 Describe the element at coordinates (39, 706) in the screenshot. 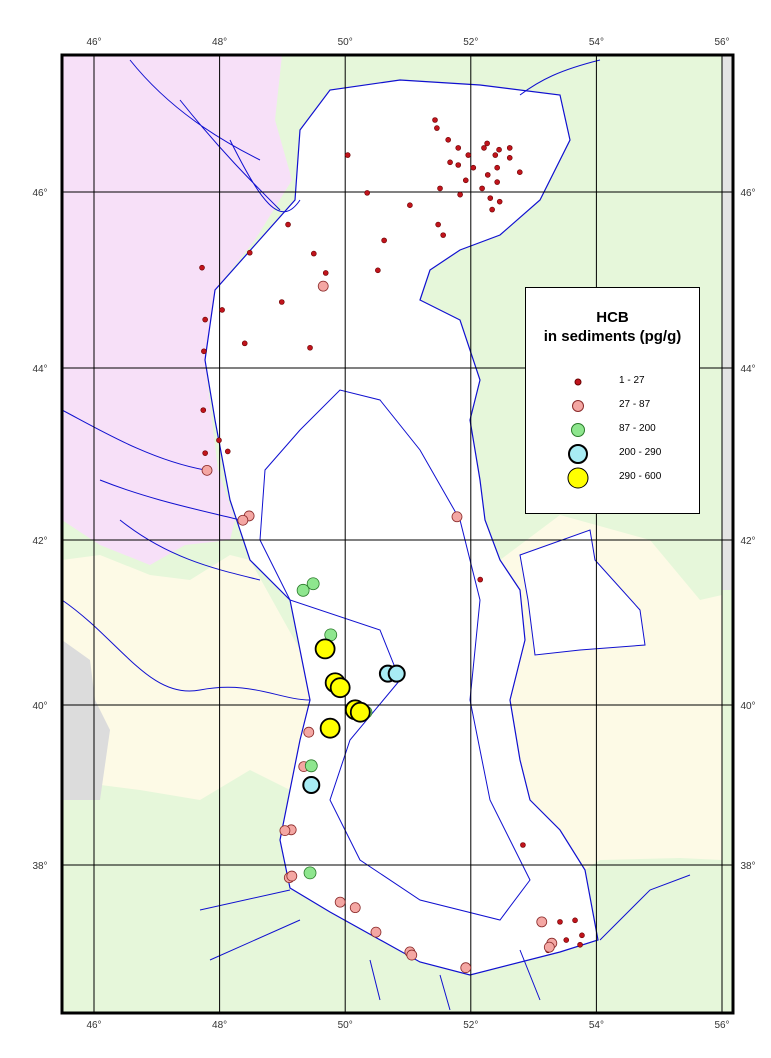

I see `lat-tick-label: 40°` at that location.